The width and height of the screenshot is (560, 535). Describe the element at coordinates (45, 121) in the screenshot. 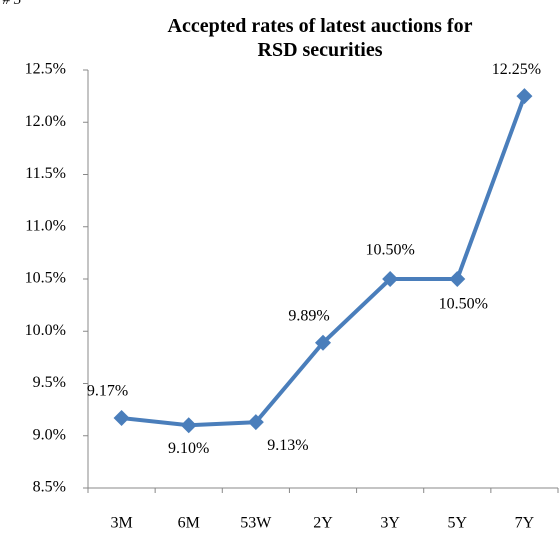

I see `y-tick-label: 12.0%` at that location.